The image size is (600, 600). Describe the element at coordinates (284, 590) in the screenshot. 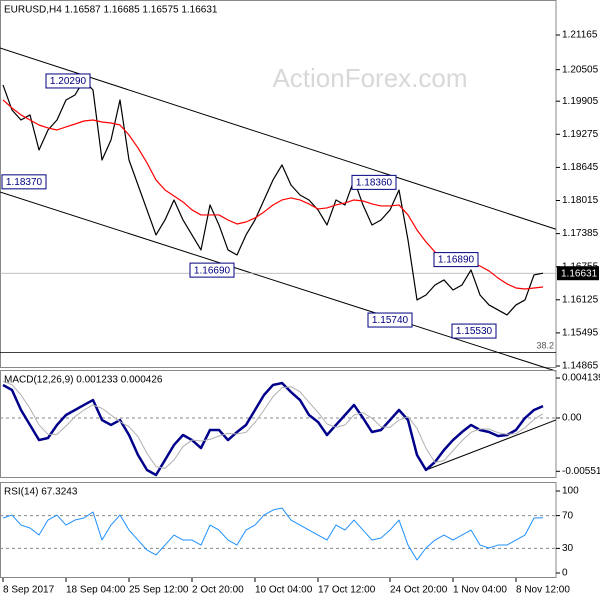

I see `x-tick-label: 10 Oct 04:00` at that location.